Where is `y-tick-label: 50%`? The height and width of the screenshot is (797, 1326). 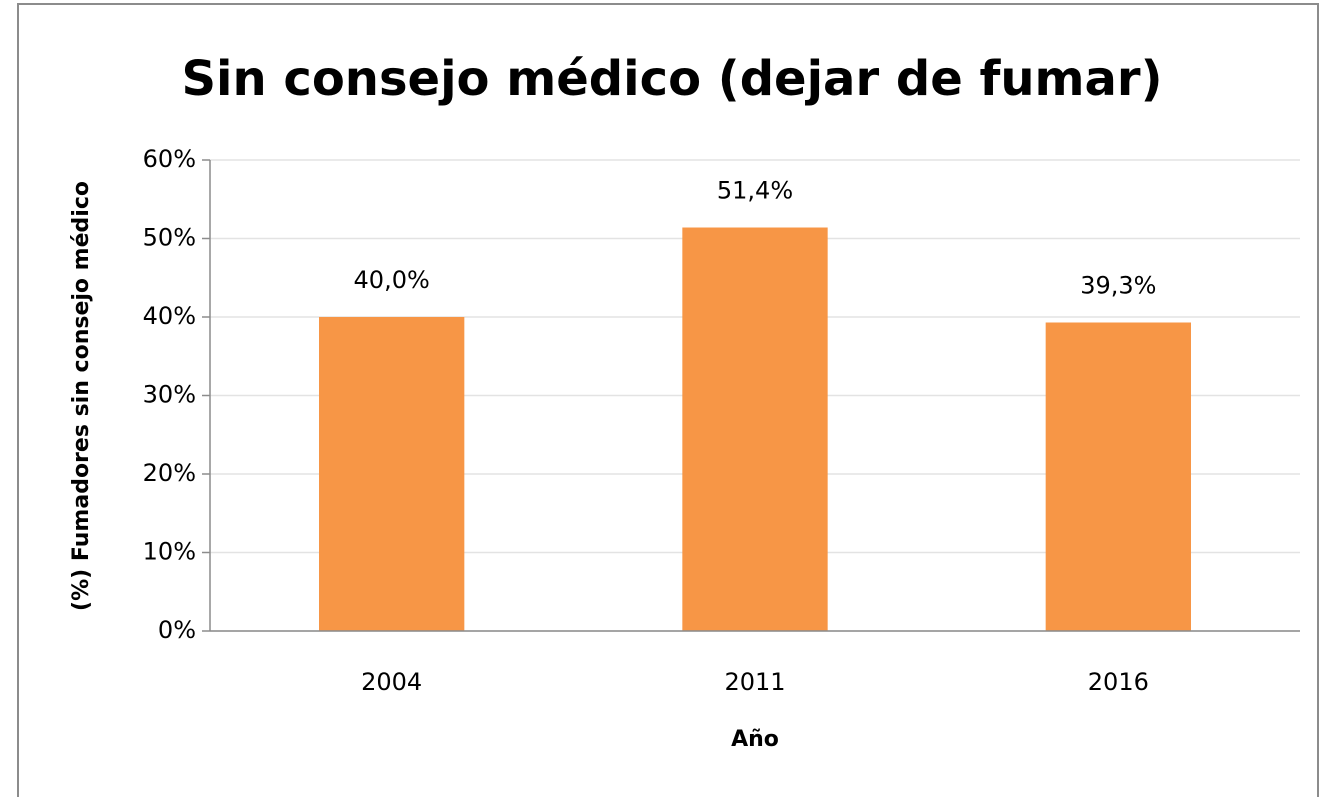
y-tick-label: 50% is located at coordinates (169, 238).